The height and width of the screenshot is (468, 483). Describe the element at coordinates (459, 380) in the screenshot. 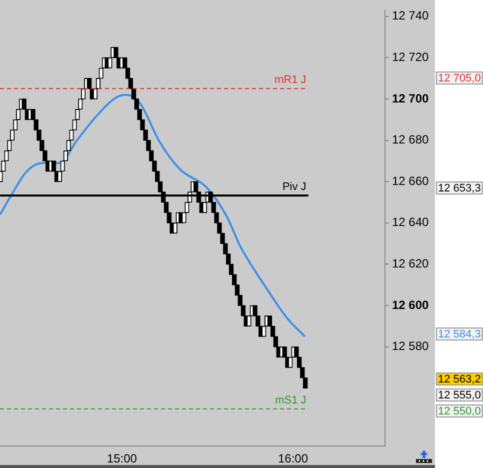

I see `text: 12 563,2` at that location.